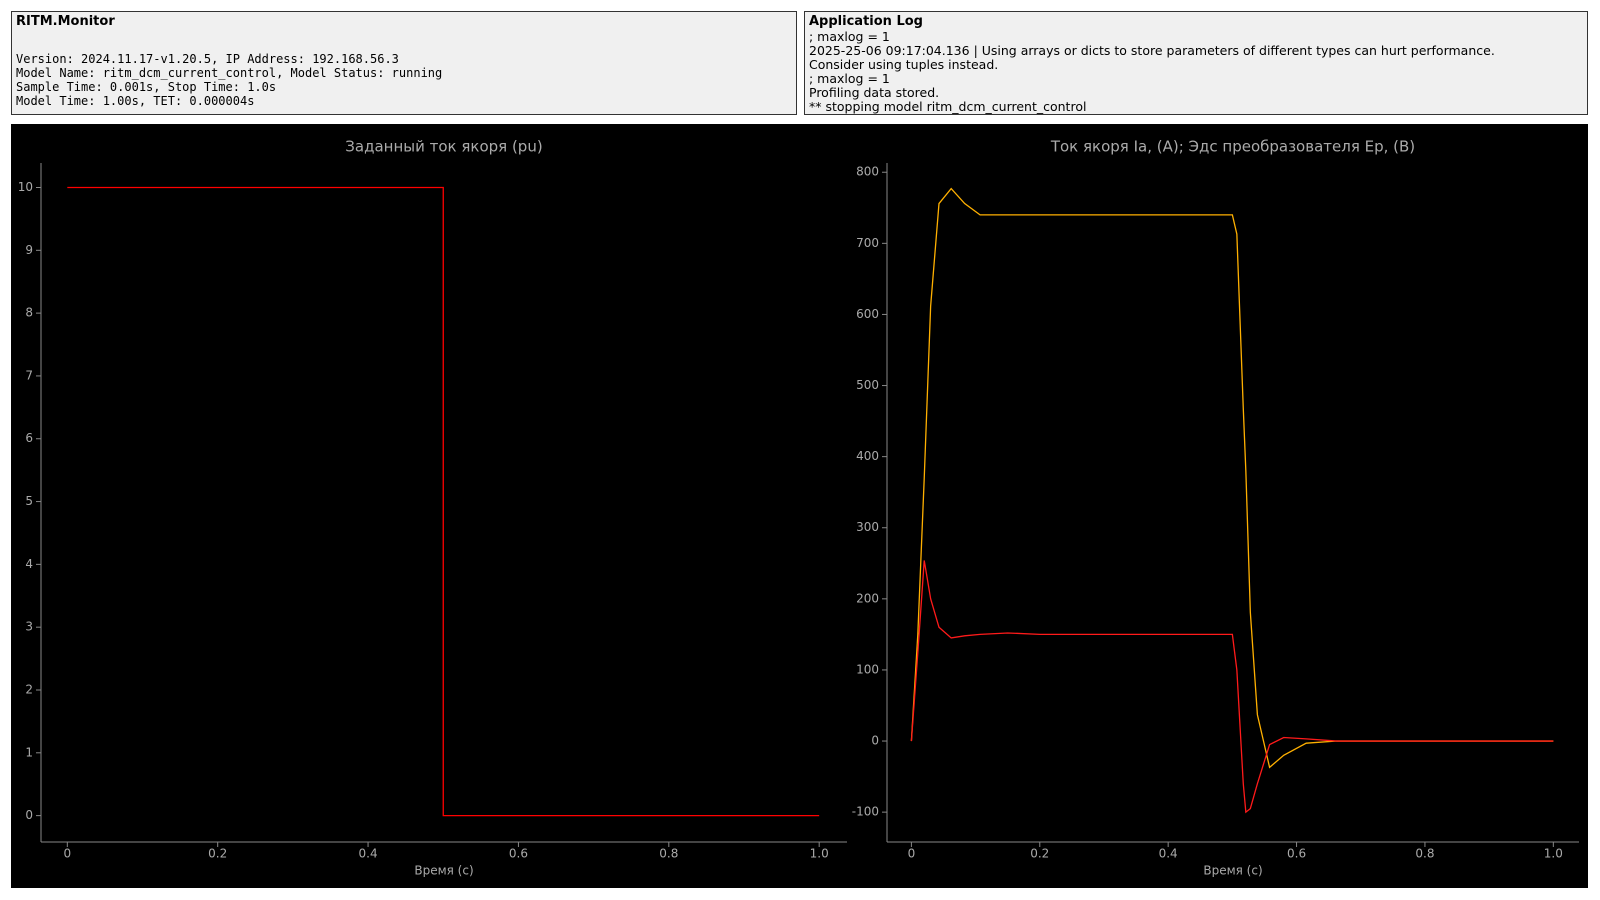  What do you see at coordinates (29, 564) in the screenshot?
I see `y-tick-label: 4` at bounding box center [29, 564].